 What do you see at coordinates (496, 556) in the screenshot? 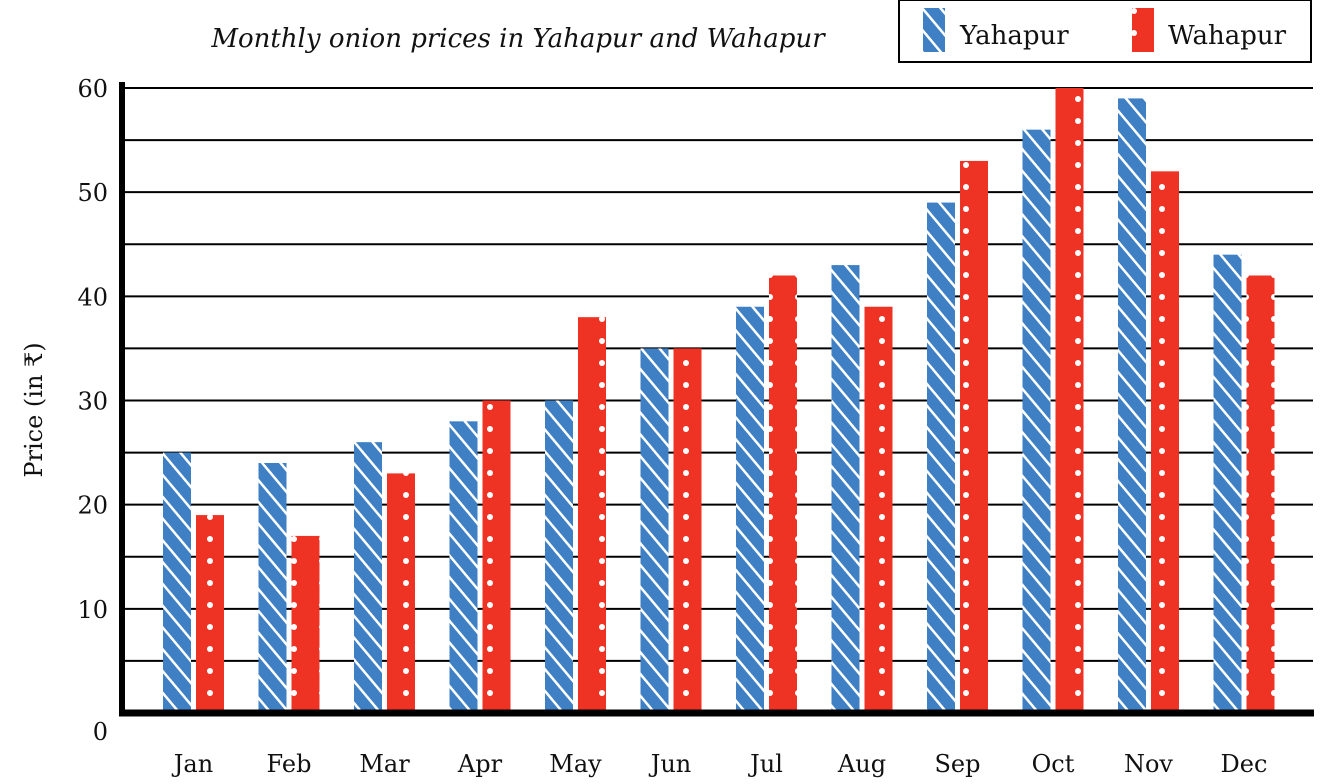
I see `bar-wahapur-apr` at bounding box center [496, 556].